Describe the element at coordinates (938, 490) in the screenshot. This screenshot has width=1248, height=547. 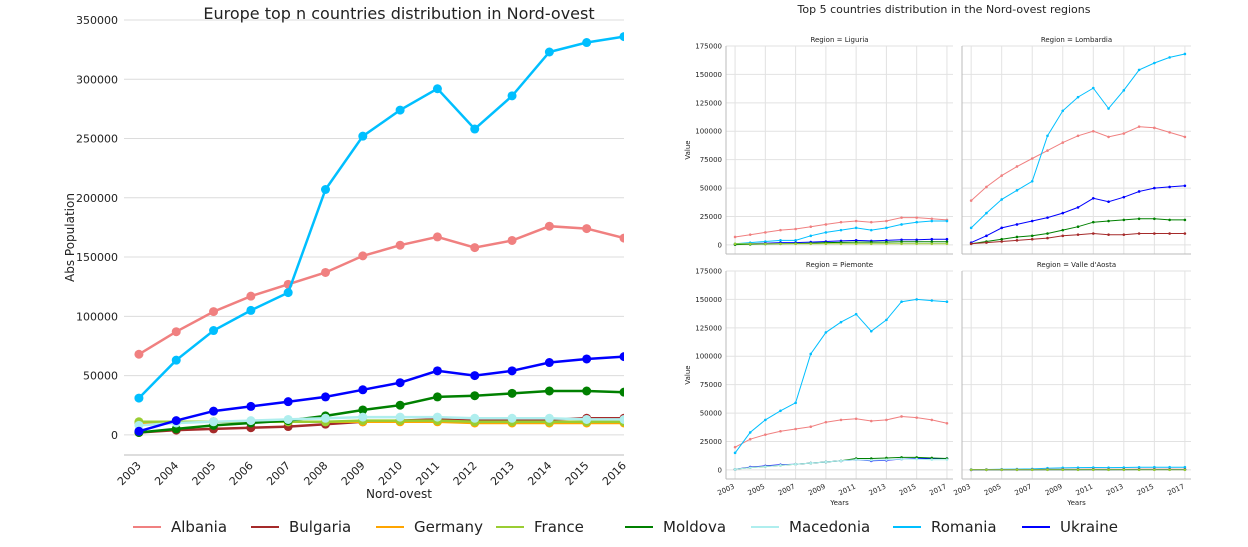
I see `facet-x-tick-label: 2017` at that location.